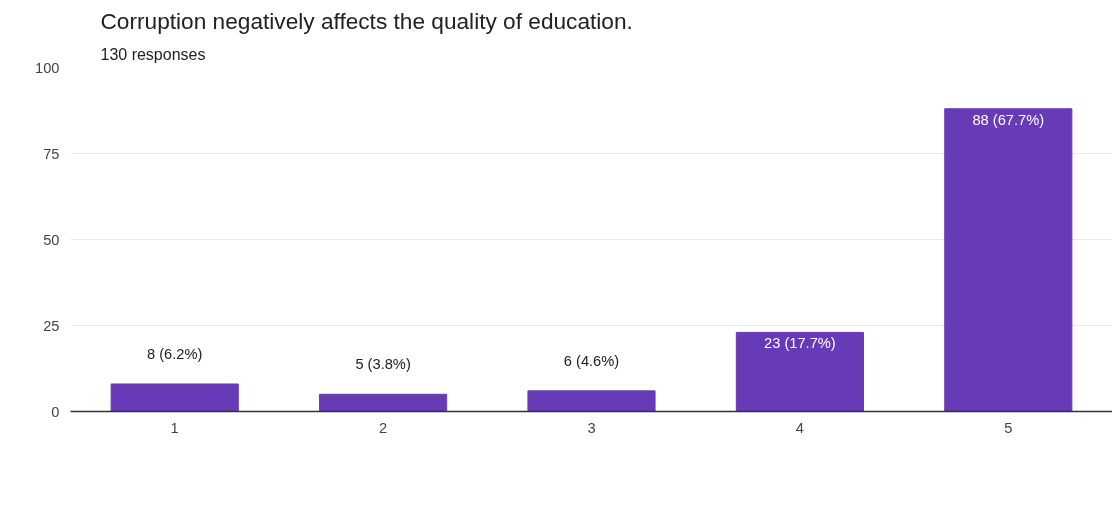 The height and width of the screenshot is (506, 1112). I want to click on x-tick-label: 3, so click(591, 427).